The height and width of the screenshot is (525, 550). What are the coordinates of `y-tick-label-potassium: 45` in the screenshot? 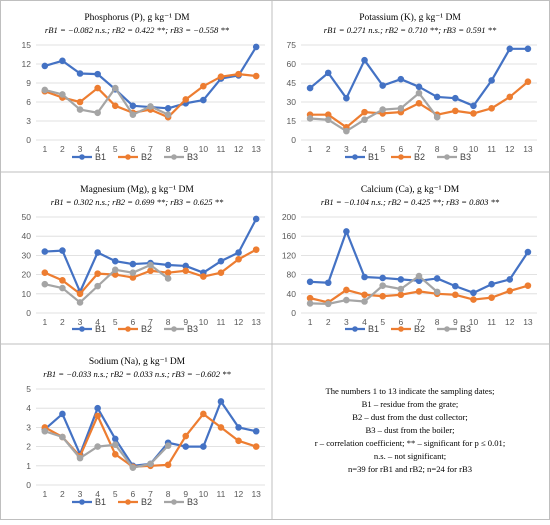 It's located at (292, 83).